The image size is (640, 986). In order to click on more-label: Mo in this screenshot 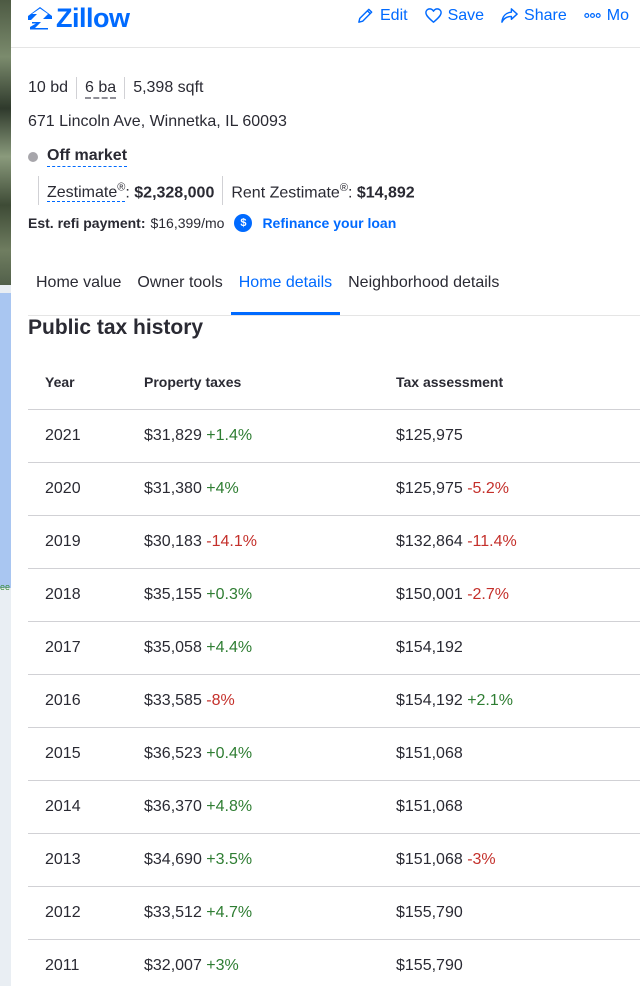, I will do `click(617, 15)`.